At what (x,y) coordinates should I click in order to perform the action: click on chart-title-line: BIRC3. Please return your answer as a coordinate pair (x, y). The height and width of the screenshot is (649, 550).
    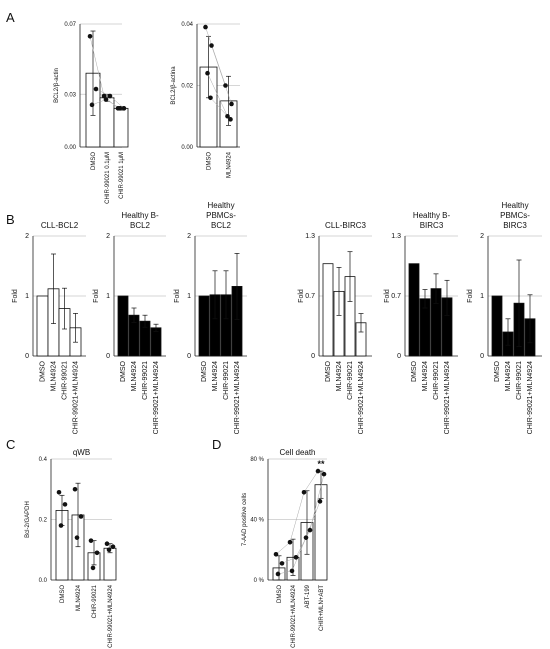
    Looking at the image, I should click on (432, 225).